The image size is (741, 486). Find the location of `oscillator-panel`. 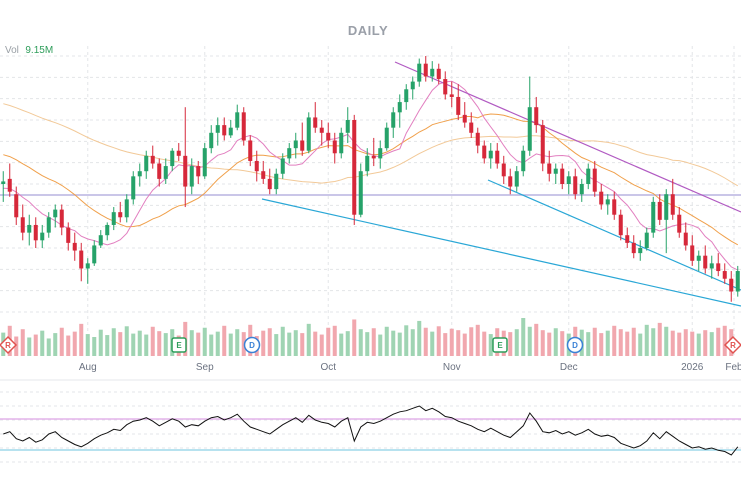

oscillator-panel is located at coordinates (370, 427).